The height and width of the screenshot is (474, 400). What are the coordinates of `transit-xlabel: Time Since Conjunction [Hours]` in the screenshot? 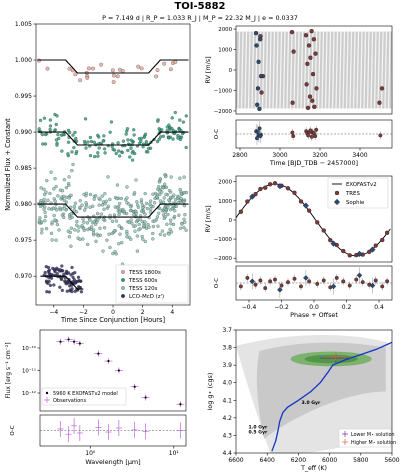 It's located at (112, 320).